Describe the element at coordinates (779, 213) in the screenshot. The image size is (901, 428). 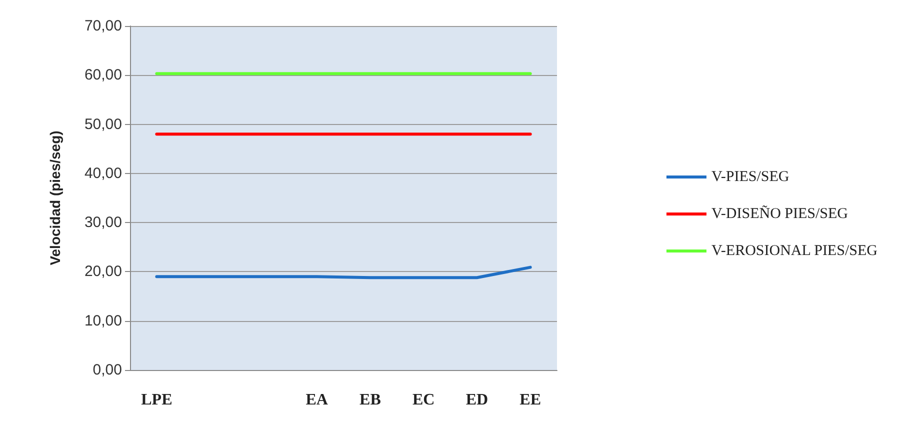
I see `legend-label: V-DISEÑO PIES/SEG` at that location.